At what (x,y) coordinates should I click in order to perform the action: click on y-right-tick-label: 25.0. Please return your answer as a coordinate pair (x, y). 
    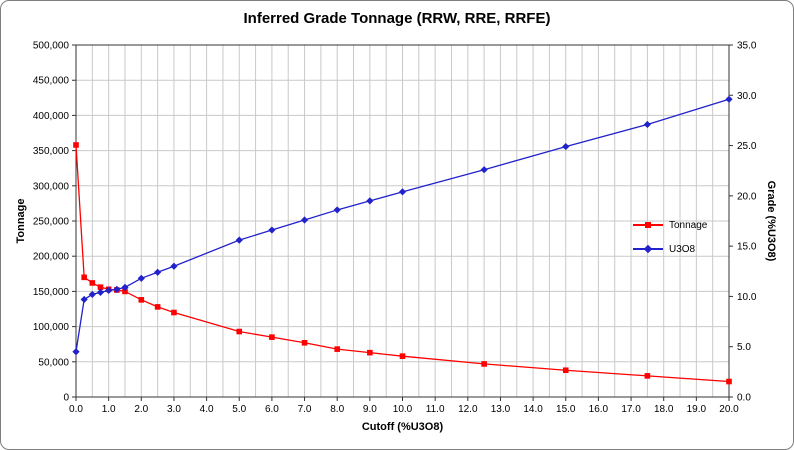
    Looking at the image, I should click on (747, 146).